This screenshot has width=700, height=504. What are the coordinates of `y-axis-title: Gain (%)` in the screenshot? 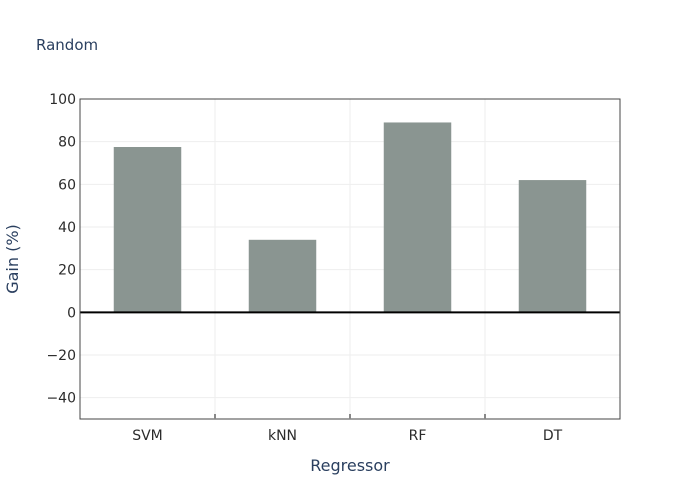 It's located at (12, 259).